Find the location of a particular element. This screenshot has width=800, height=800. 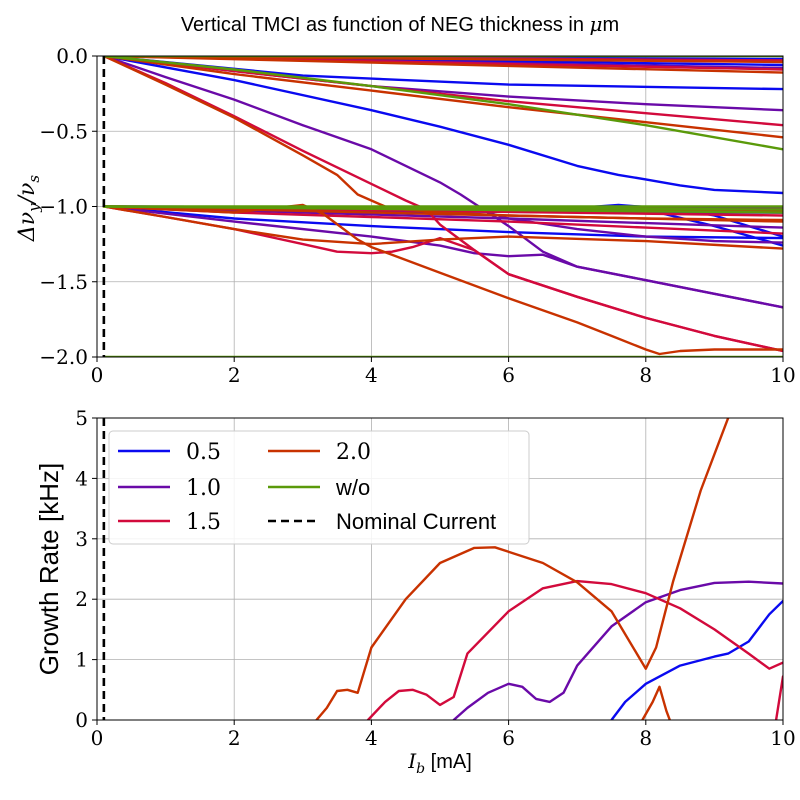

y-tick-label: 5 is located at coordinates (81, 418).